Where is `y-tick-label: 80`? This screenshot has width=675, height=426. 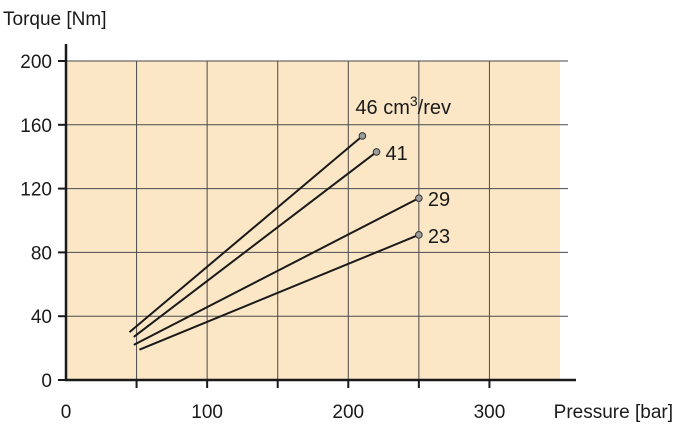
y-tick-label: 80 is located at coordinates (41, 253).